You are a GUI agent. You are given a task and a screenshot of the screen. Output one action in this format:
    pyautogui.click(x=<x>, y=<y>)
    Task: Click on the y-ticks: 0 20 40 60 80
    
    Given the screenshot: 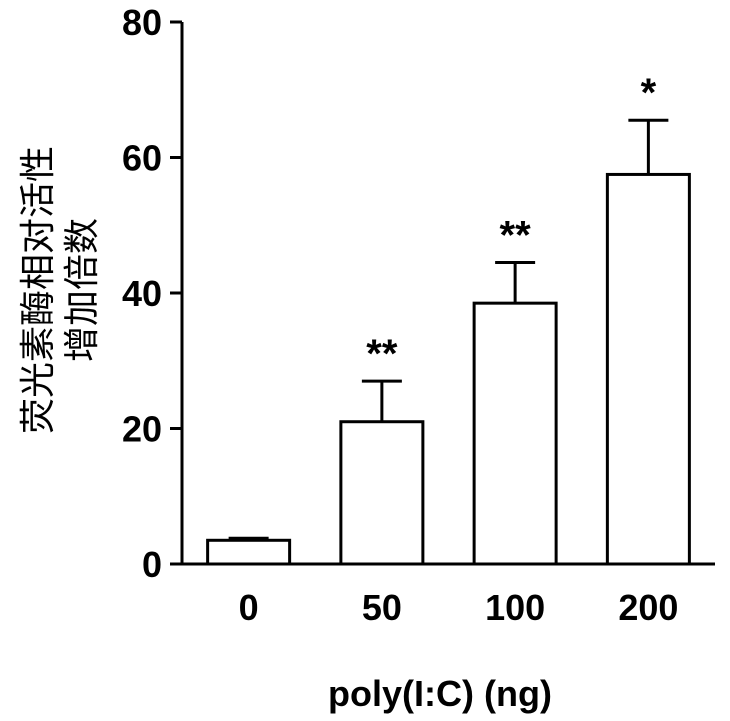 What is the action you would take?
    pyautogui.click(x=152, y=293)
    